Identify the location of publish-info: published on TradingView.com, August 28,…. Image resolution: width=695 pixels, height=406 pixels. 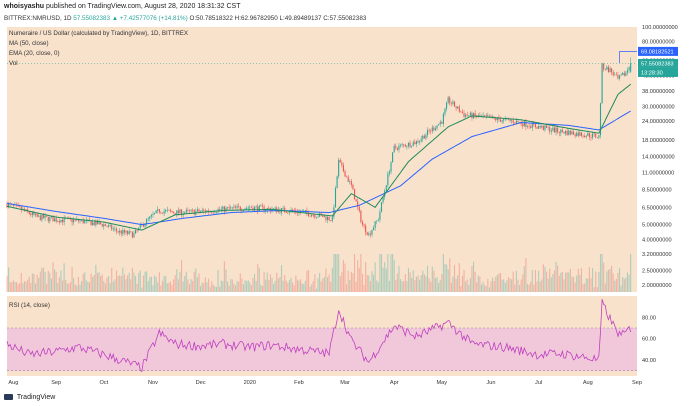
(143, 6).